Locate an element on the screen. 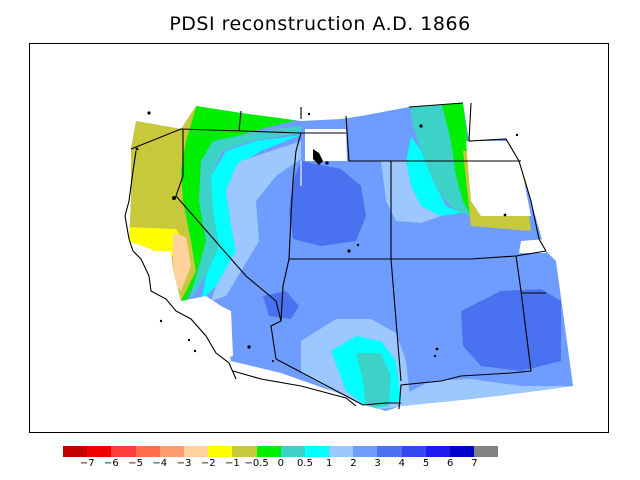  canada-border is located at coordinates (436, 105).